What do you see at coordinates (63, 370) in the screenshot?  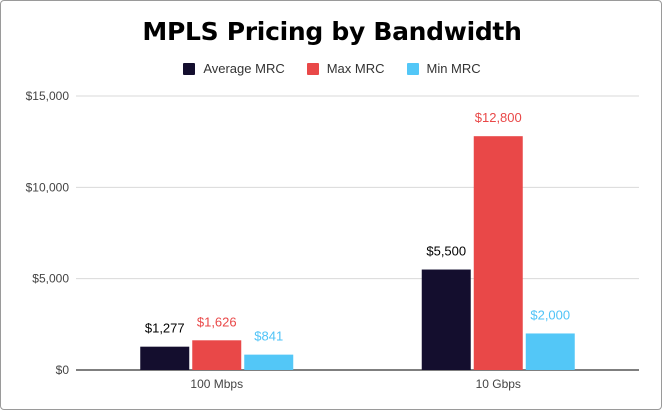 I see `y-tick-label: $0` at bounding box center [63, 370].